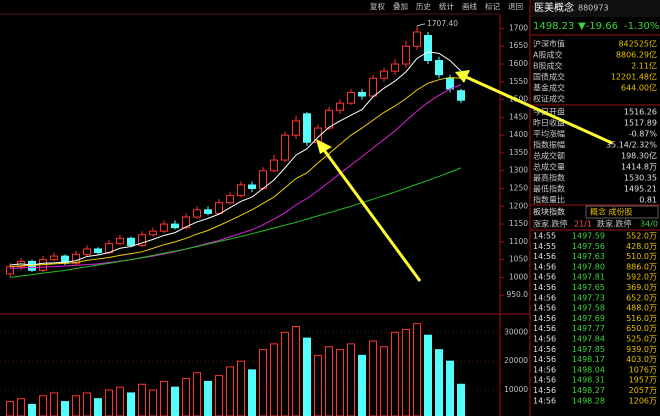  I want to click on tick-volume: 552.0万, so click(641, 236).